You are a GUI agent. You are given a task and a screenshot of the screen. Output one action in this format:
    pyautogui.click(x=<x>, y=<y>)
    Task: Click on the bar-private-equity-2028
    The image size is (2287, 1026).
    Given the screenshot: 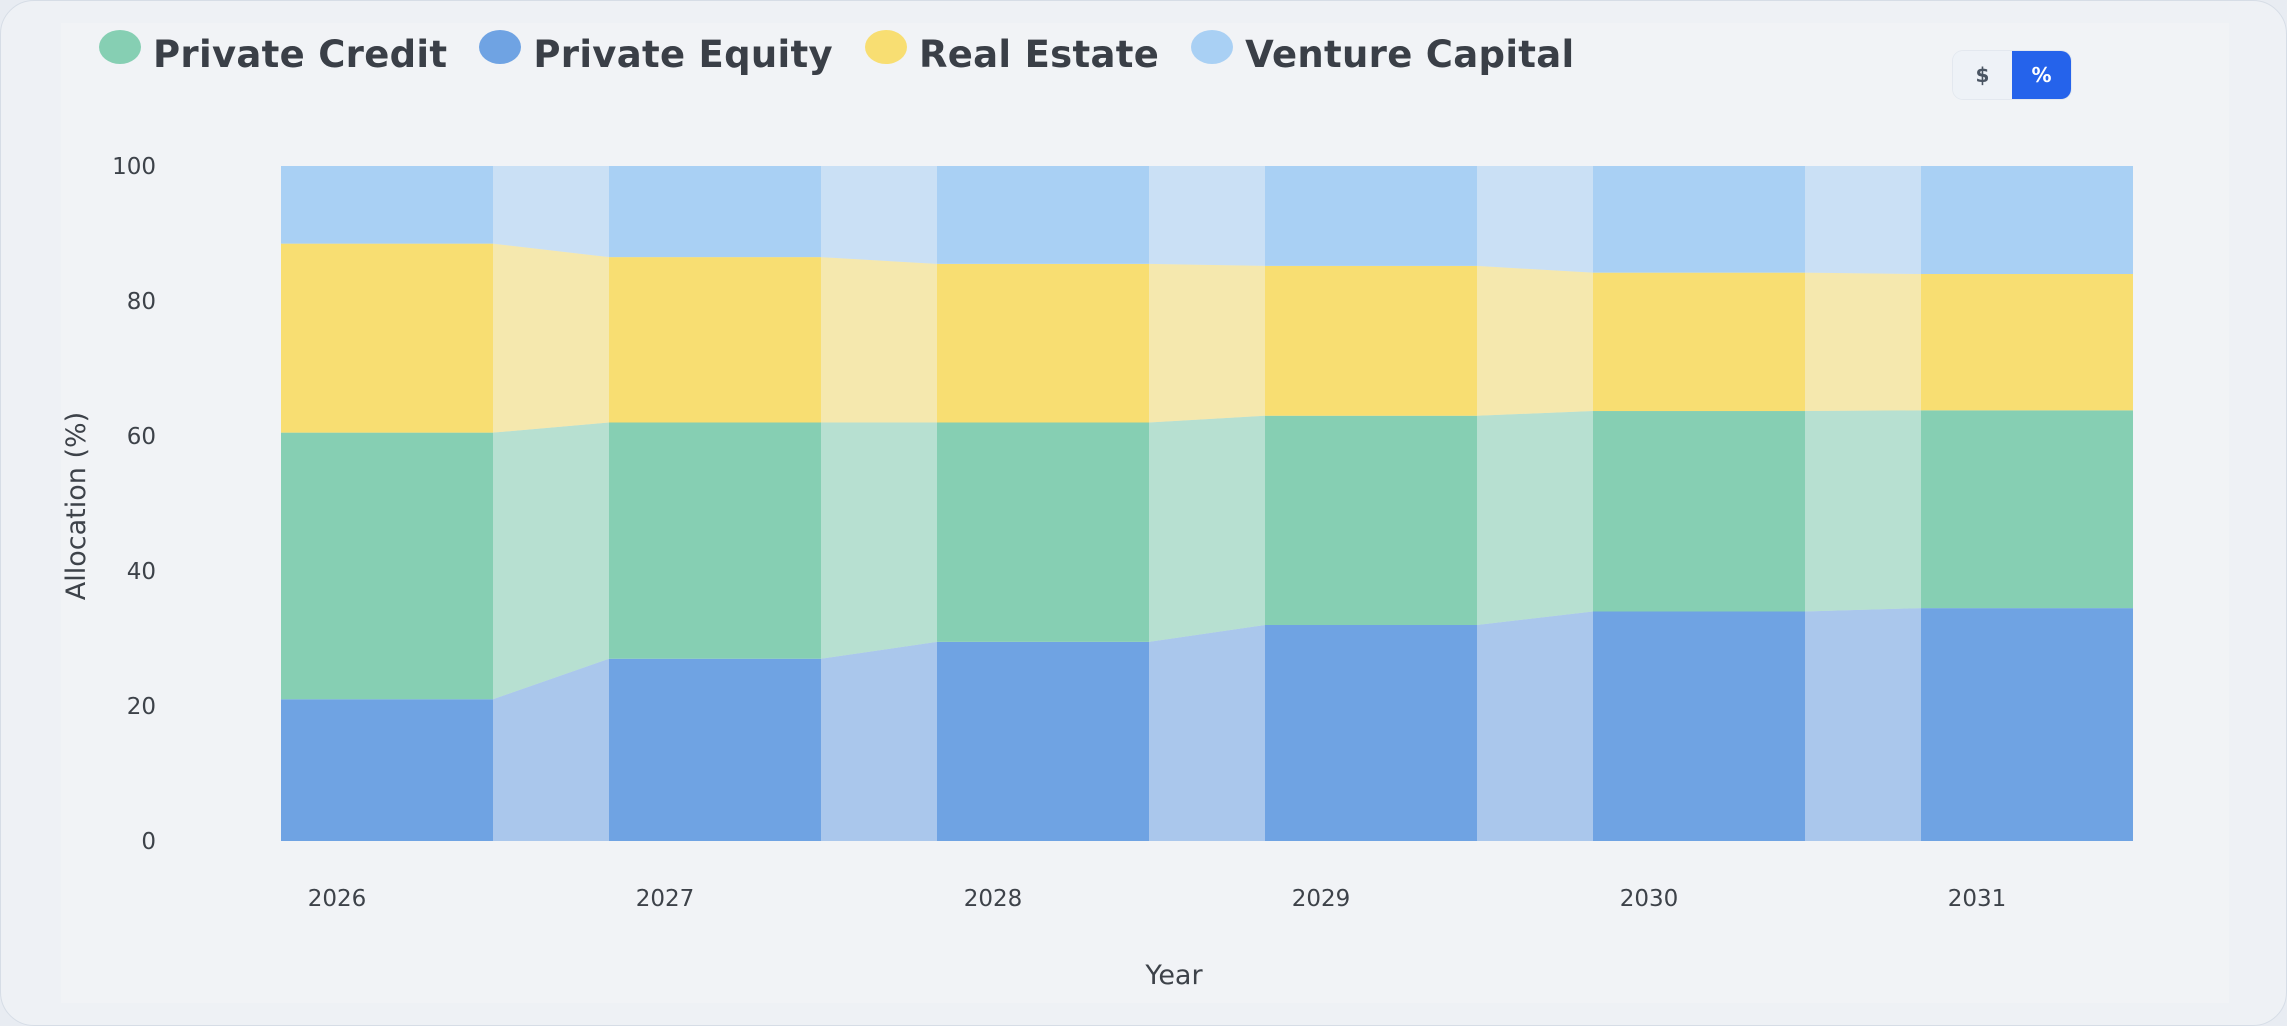 What is the action you would take?
    pyautogui.click(x=1043, y=741)
    